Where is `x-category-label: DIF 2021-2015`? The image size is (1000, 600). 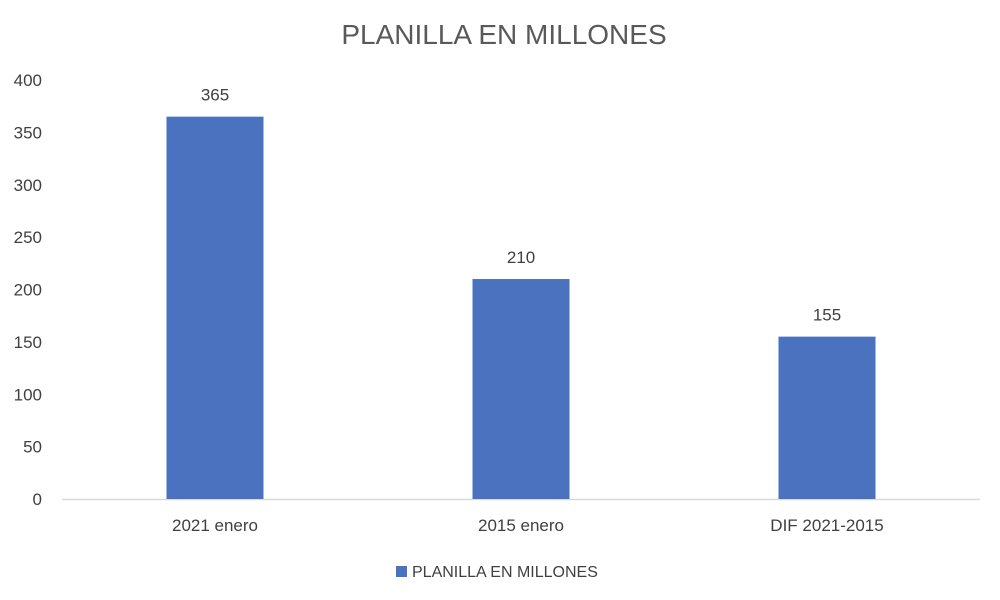
x-category-label: DIF 2021-2015 is located at coordinates (826, 525).